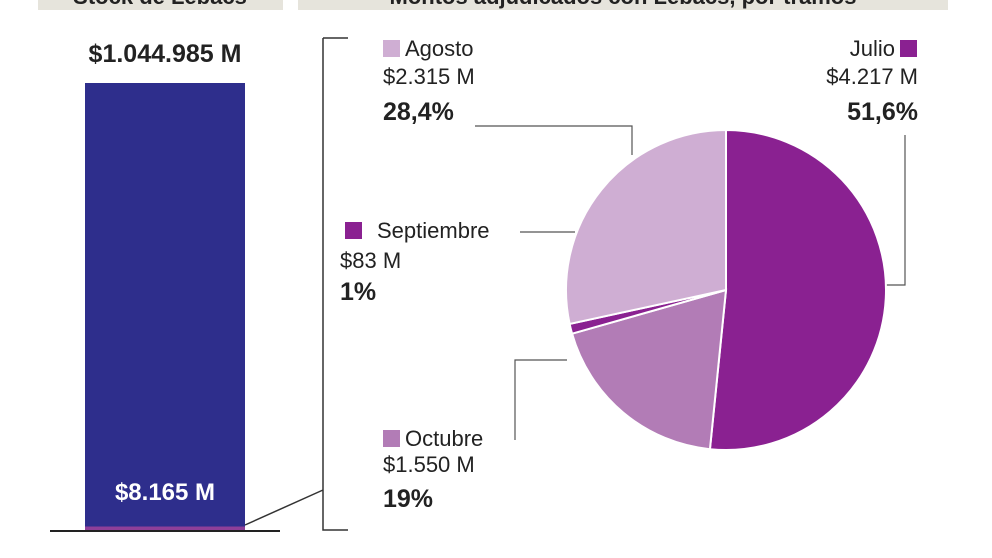 Image resolution: width=992 pixels, height=558 pixels. Describe the element at coordinates (165, 492) in the screenshot. I see `part-label: $8.165 M` at that location.